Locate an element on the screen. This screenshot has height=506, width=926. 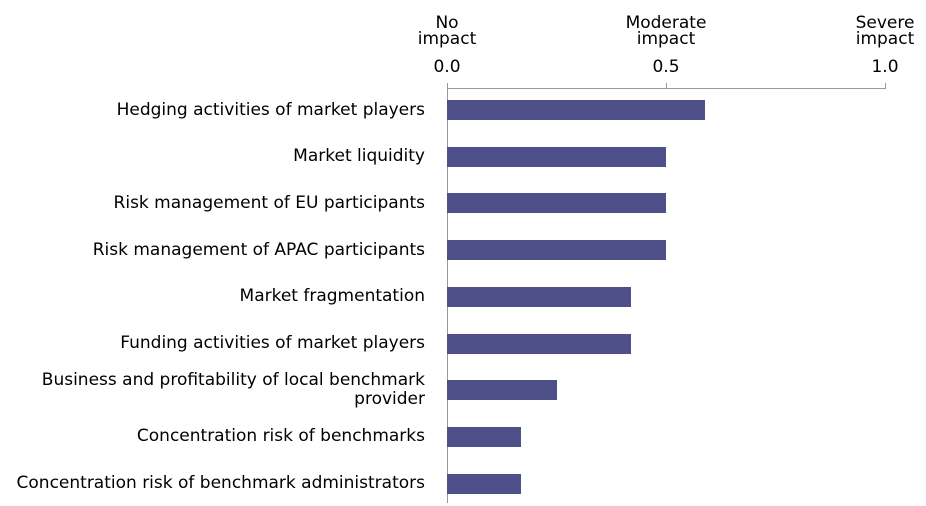
tick-caption: Severe impact is located at coordinates (885, 31).